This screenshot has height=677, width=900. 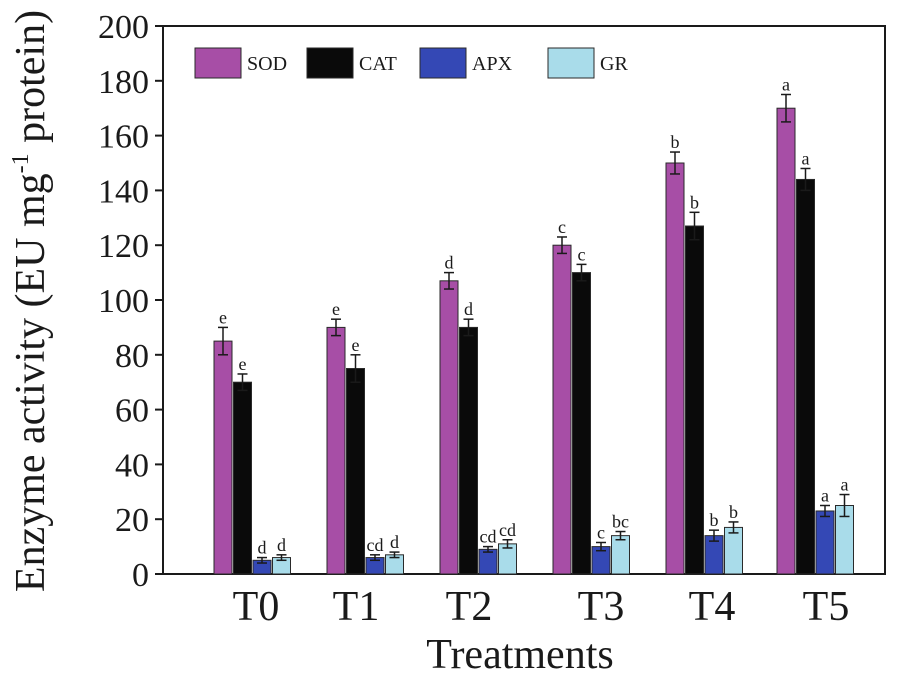 What do you see at coordinates (123, 301) in the screenshot?
I see `y-tick-label: 100` at bounding box center [123, 301].